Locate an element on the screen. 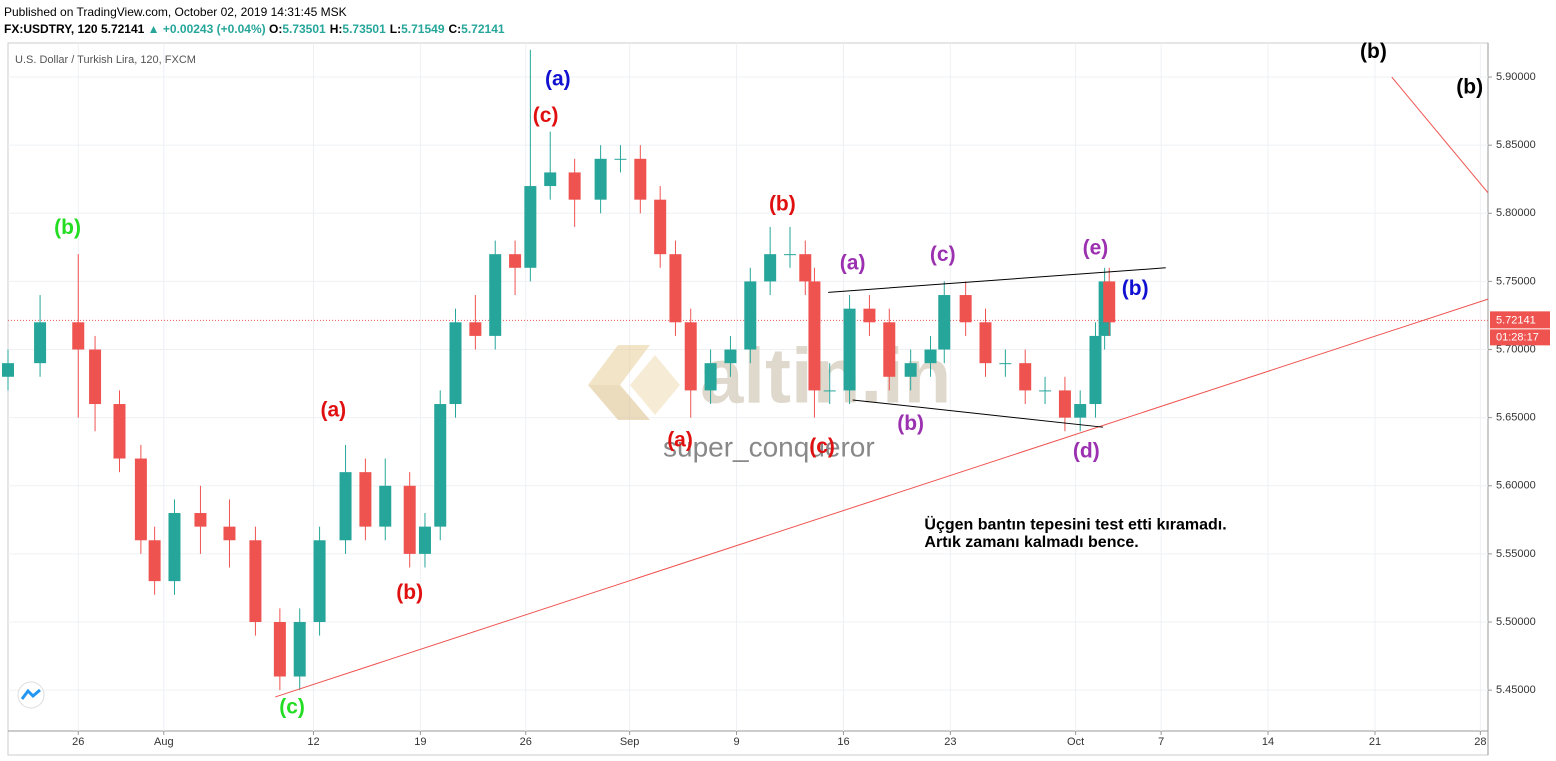 The image size is (1556, 761). x-tick-label: 23 is located at coordinates (950, 742).